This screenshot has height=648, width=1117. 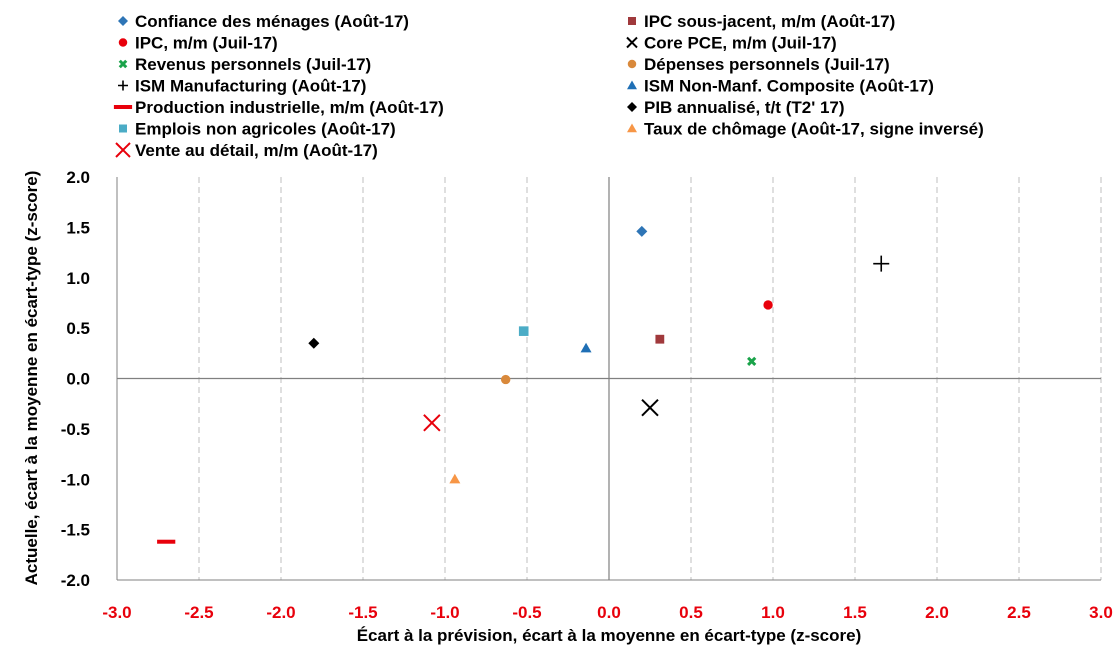 I want to click on x-tick-label: -1.5, so click(x=362, y=612).